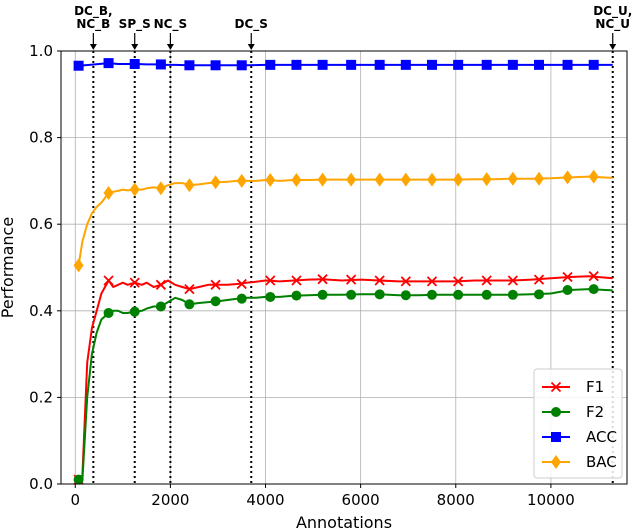 Image resolution: width=640 pixels, height=531 pixels. Describe the element at coordinates (556, 462) in the screenshot. I see `legend-marker-bac` at that location.